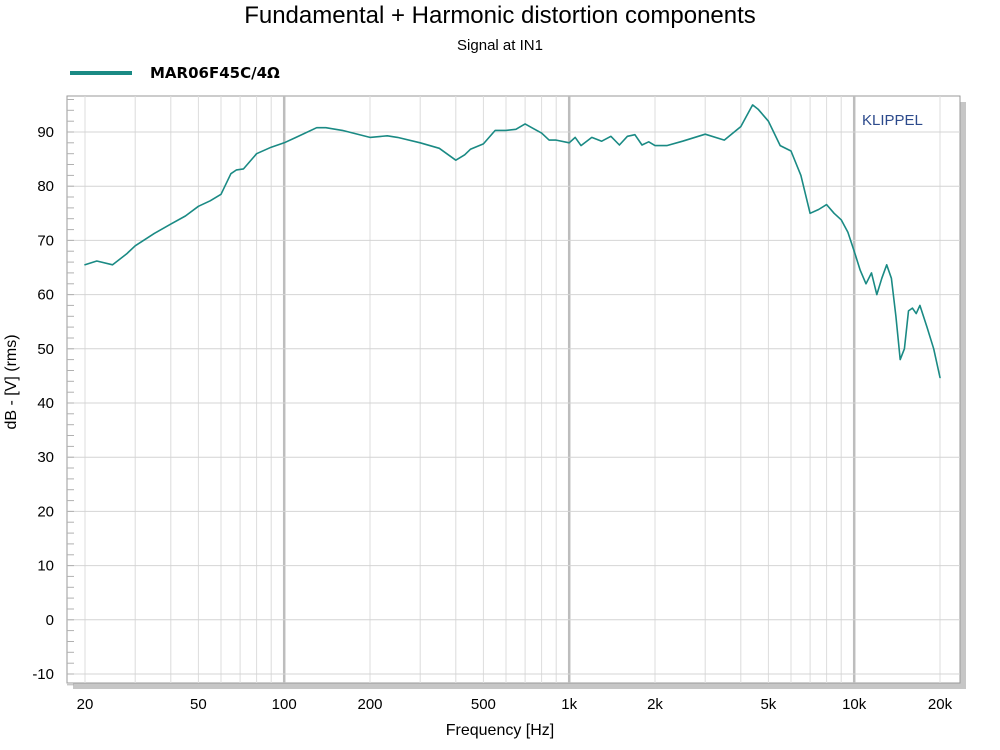 The image size is (1000, 750). I want to click on x-tick-label: 500, so click(483, 704).